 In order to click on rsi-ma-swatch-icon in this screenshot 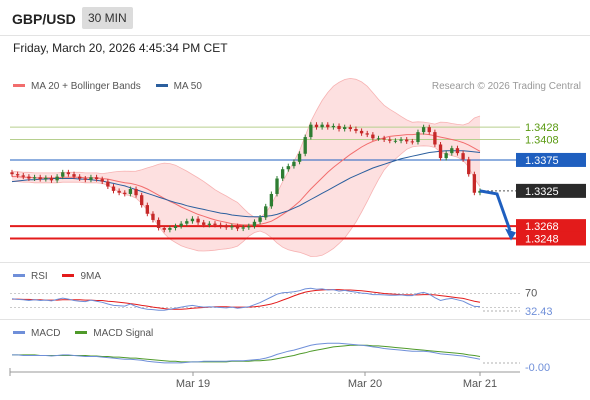, I will do `click(68, 275)`.